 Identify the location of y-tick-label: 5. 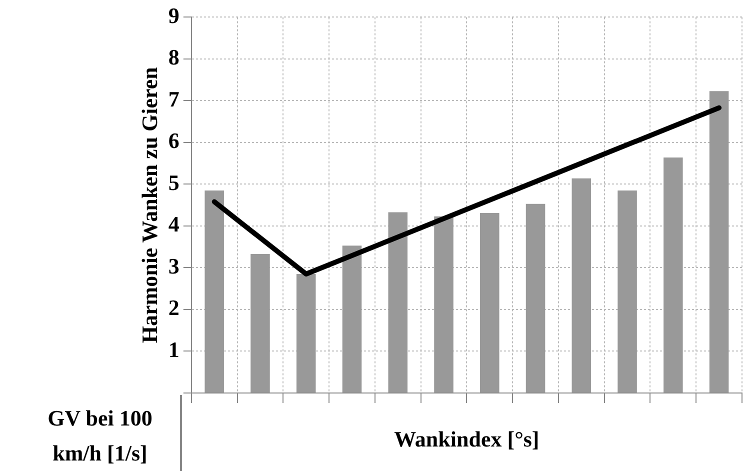
(174, 182).